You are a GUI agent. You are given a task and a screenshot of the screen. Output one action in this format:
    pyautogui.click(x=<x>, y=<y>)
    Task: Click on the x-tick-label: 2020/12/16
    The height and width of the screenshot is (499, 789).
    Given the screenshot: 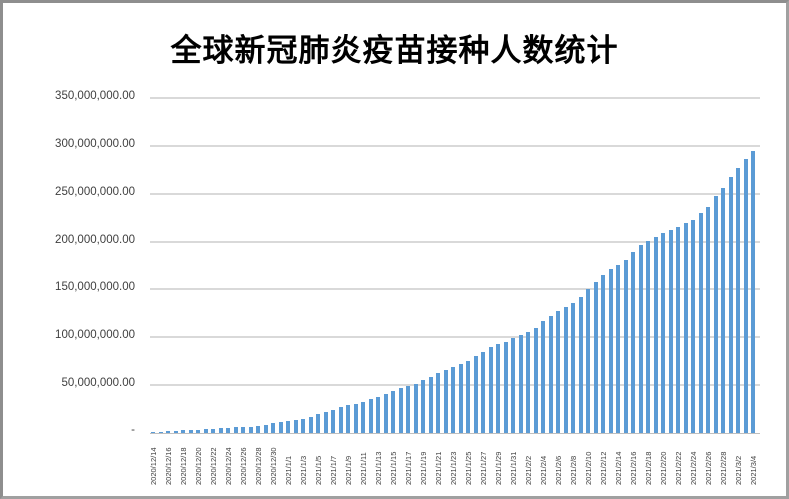 What is the action you would take?
    pyautogui.click(x=168, y=466)
    